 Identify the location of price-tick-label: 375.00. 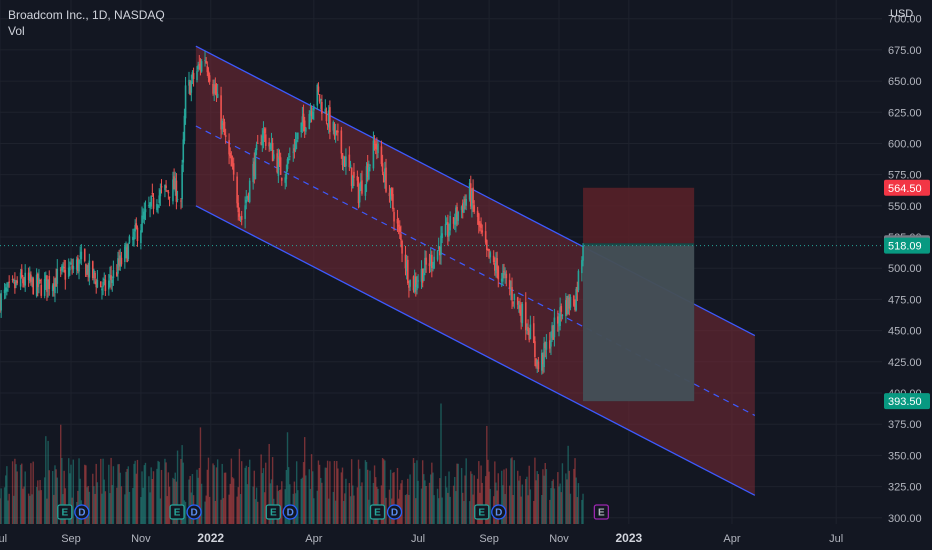
(905, 425).